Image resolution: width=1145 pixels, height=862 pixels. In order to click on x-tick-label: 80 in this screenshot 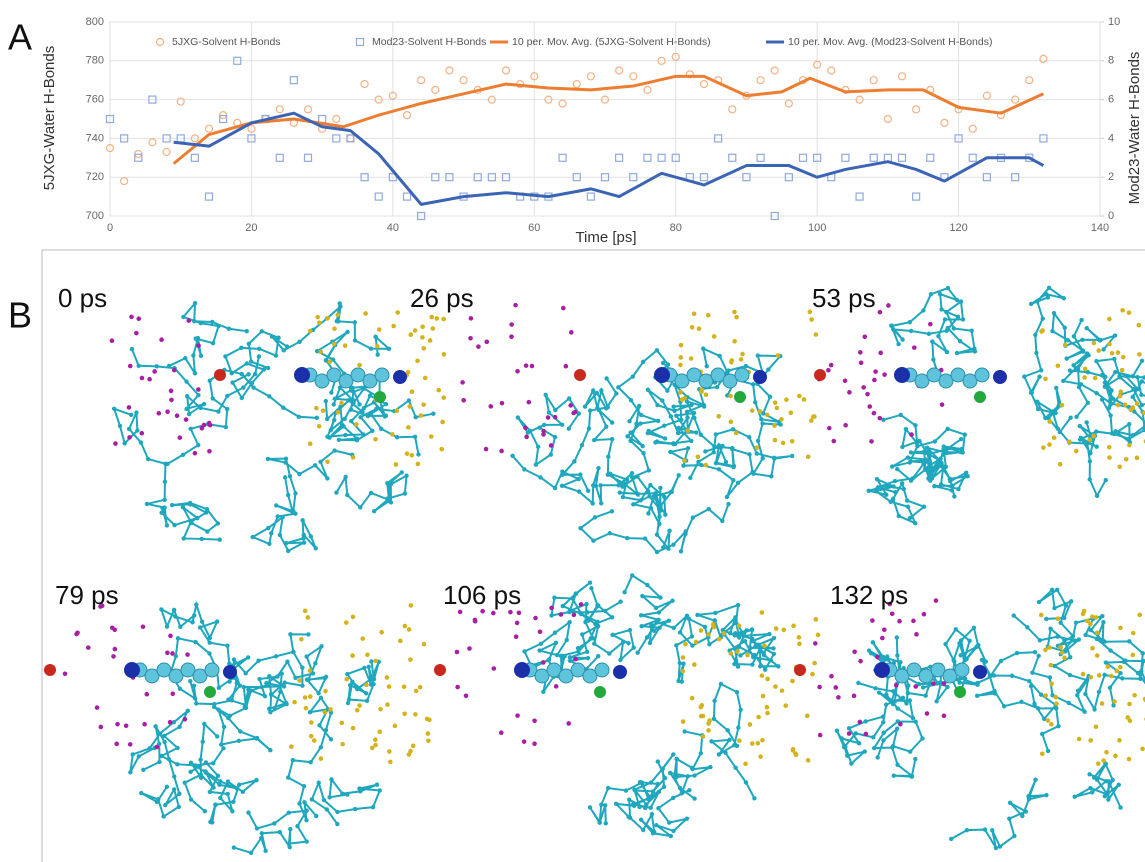, I will do `click(676, 228)`.